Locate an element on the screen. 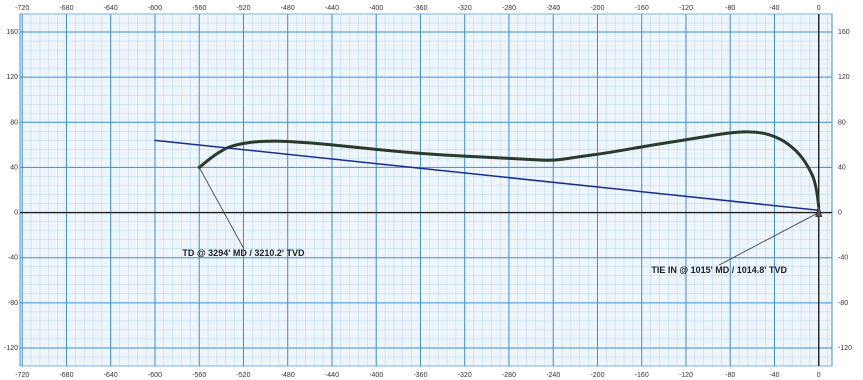 The image size is (863, 380). x-tick-label-top: 0 is located at coordinates (819, 8).